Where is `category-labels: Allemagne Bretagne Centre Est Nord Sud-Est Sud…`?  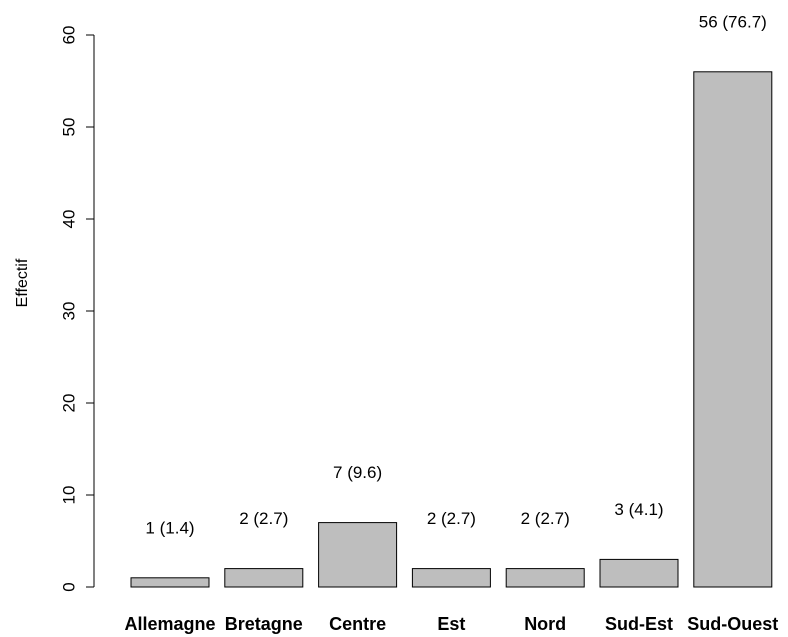 category-labels: Allemagne Bretagne Centre Est Nord Sud-Est Sud… is located at coordinates (451, 624).